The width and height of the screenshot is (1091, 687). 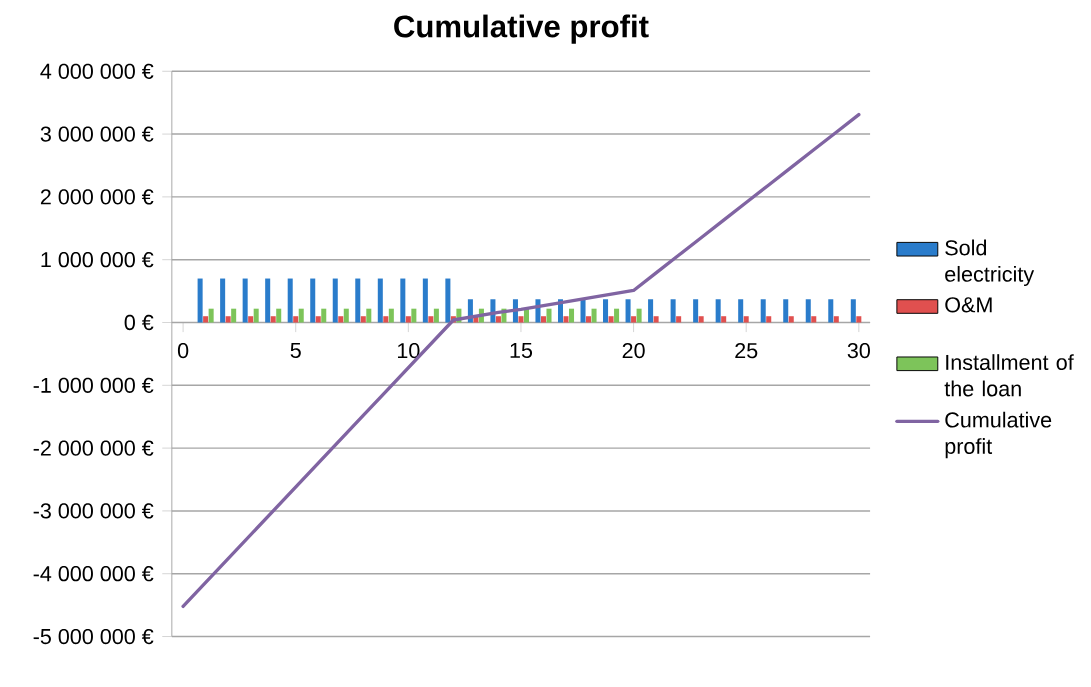 I want to click on x-tick-label: 10, so click(x=409, y=350).